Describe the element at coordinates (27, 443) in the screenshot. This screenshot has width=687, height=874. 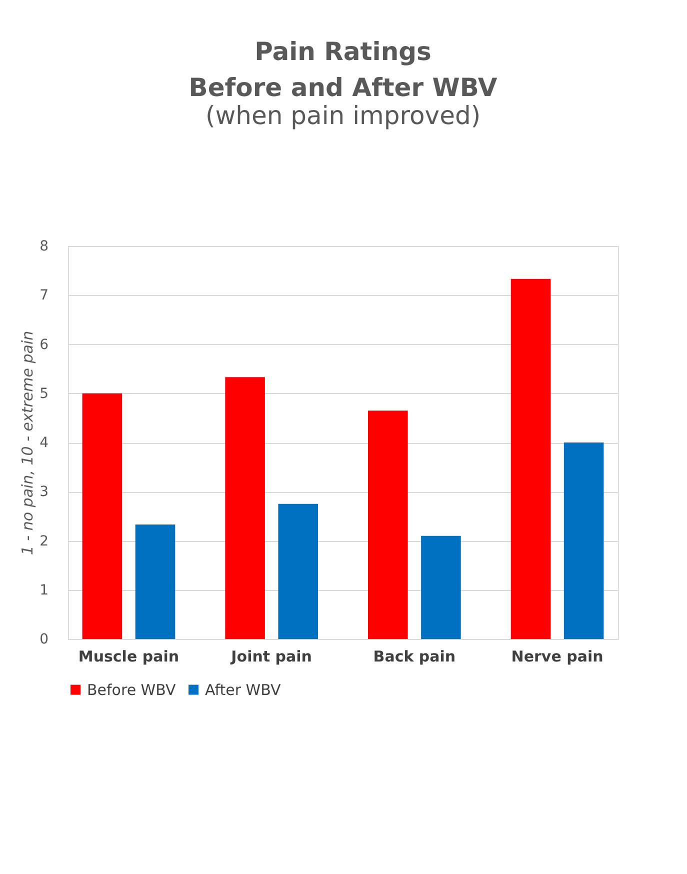
I see `y-axis-title: 1 - no pain, 10 - extreme pain` at that location.